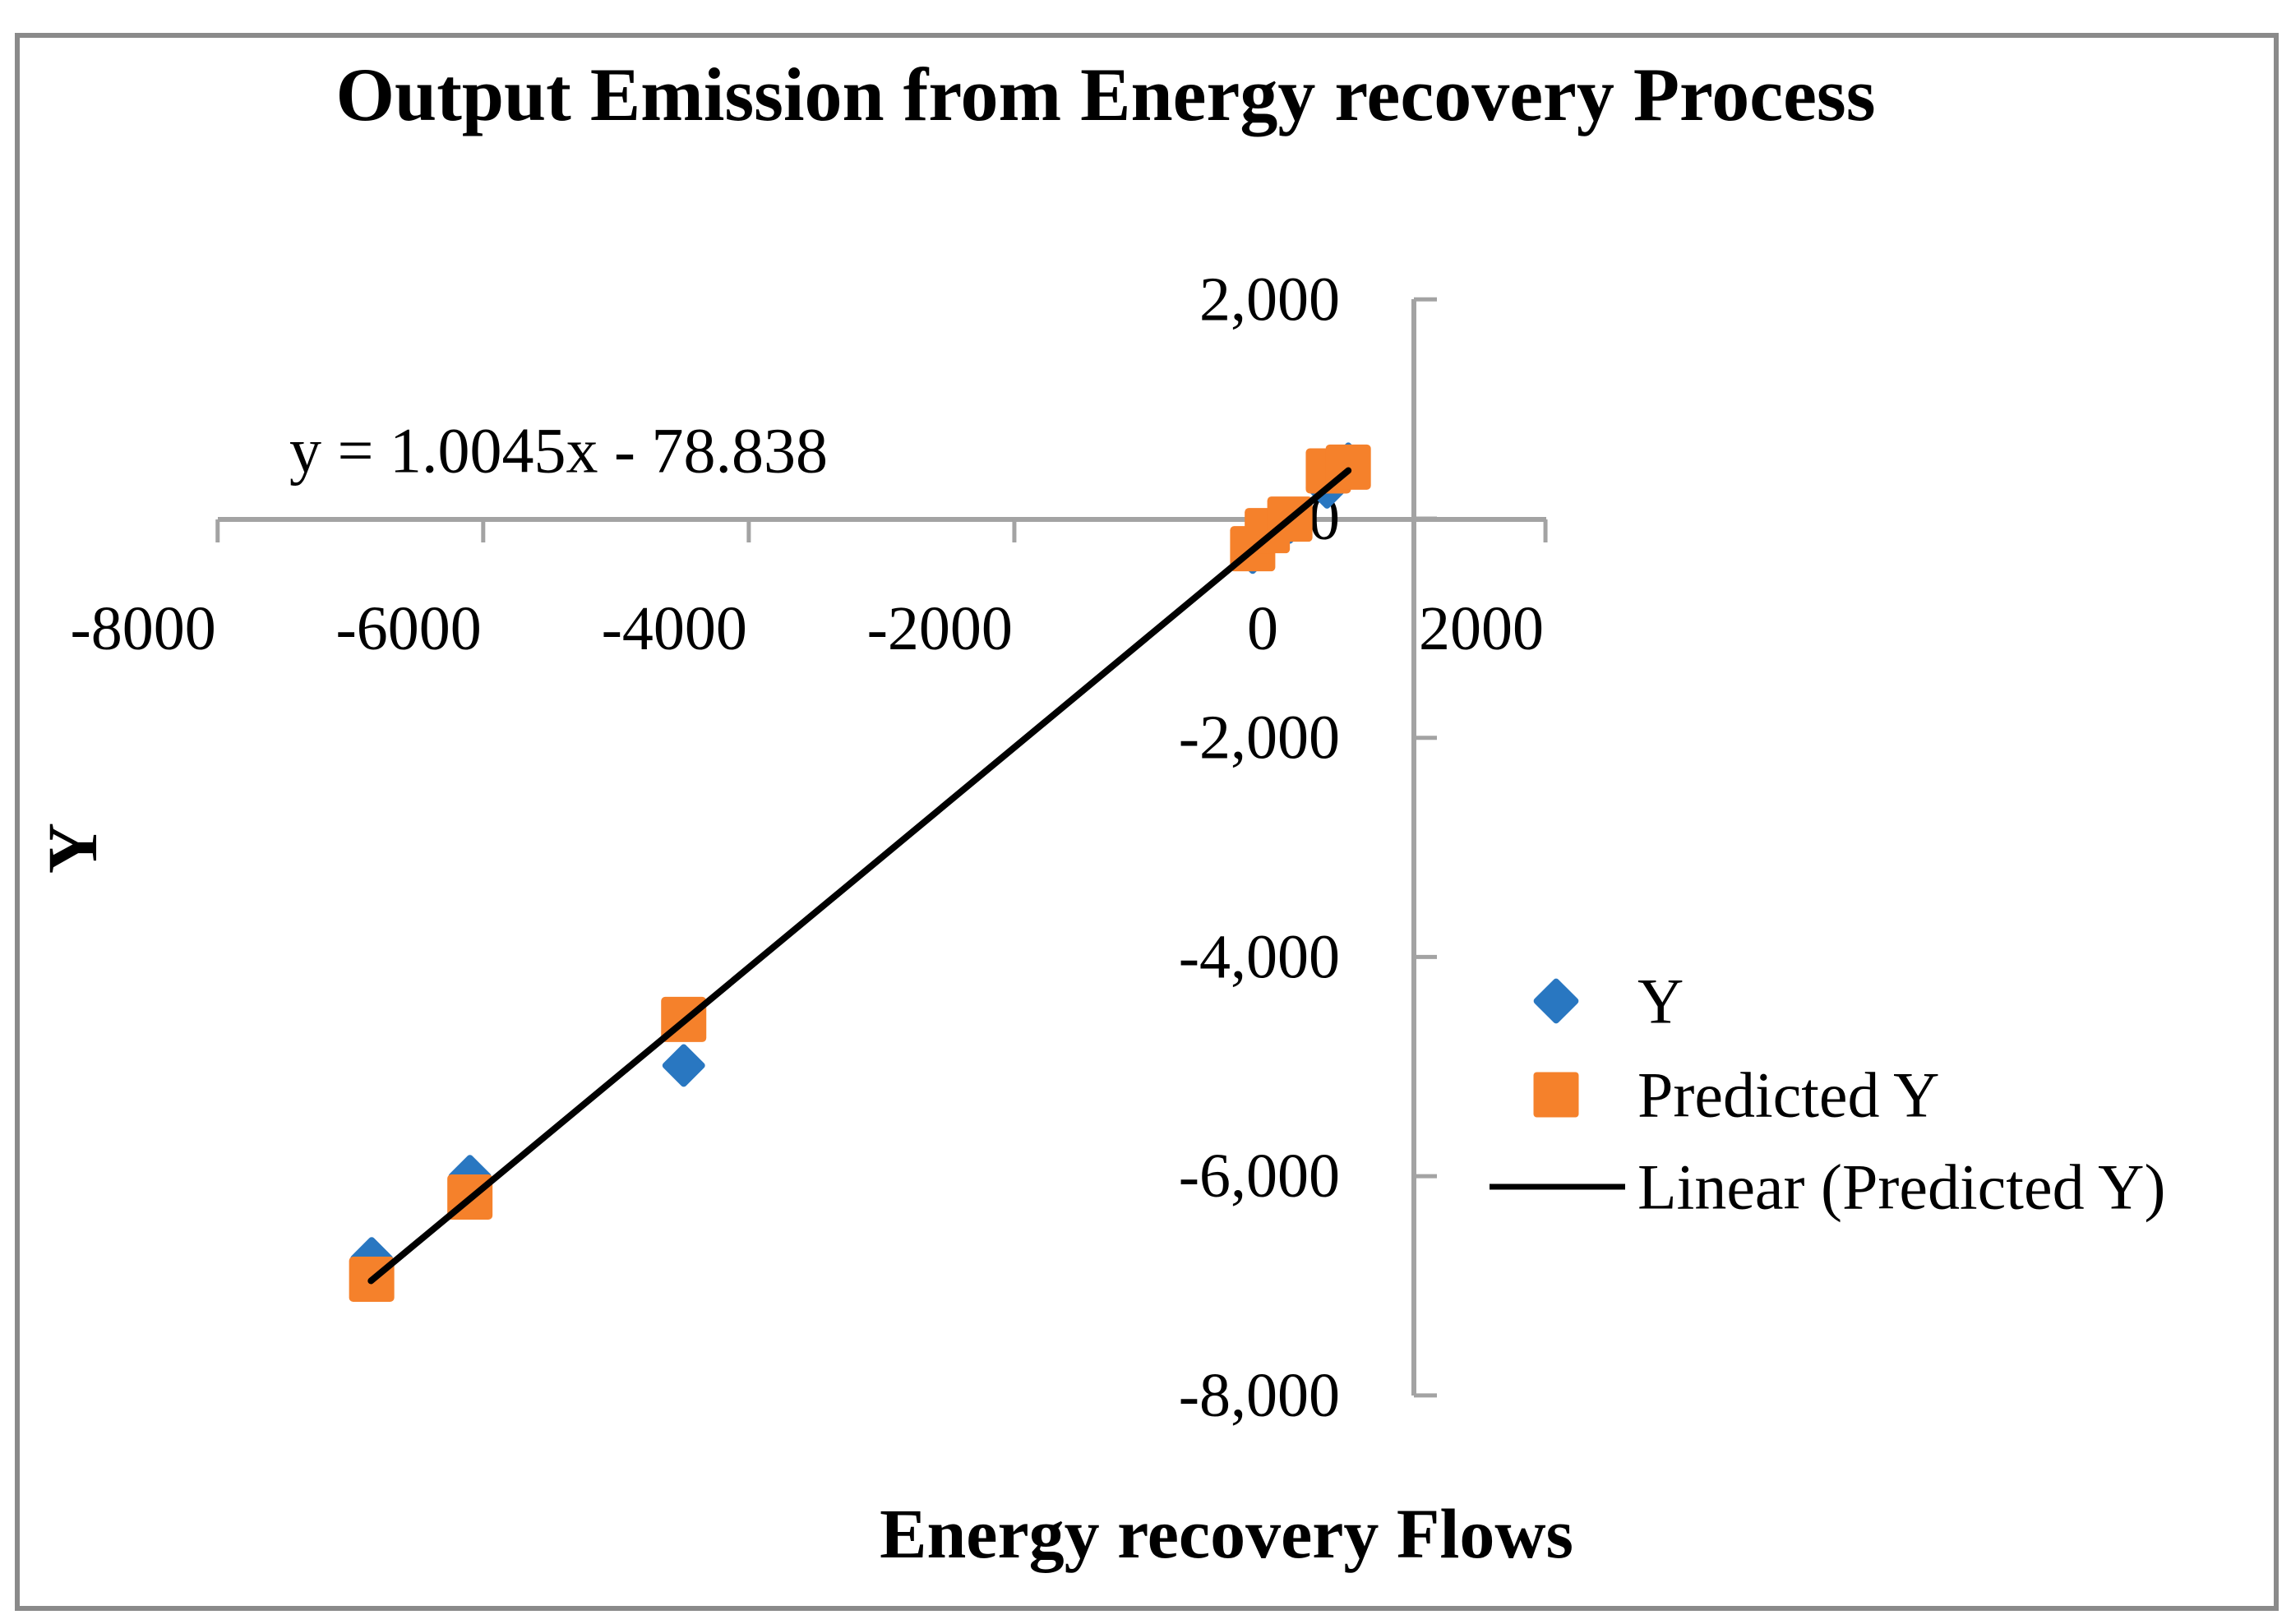  I want to click on x-tick-label: -4000, so click(674, 628).